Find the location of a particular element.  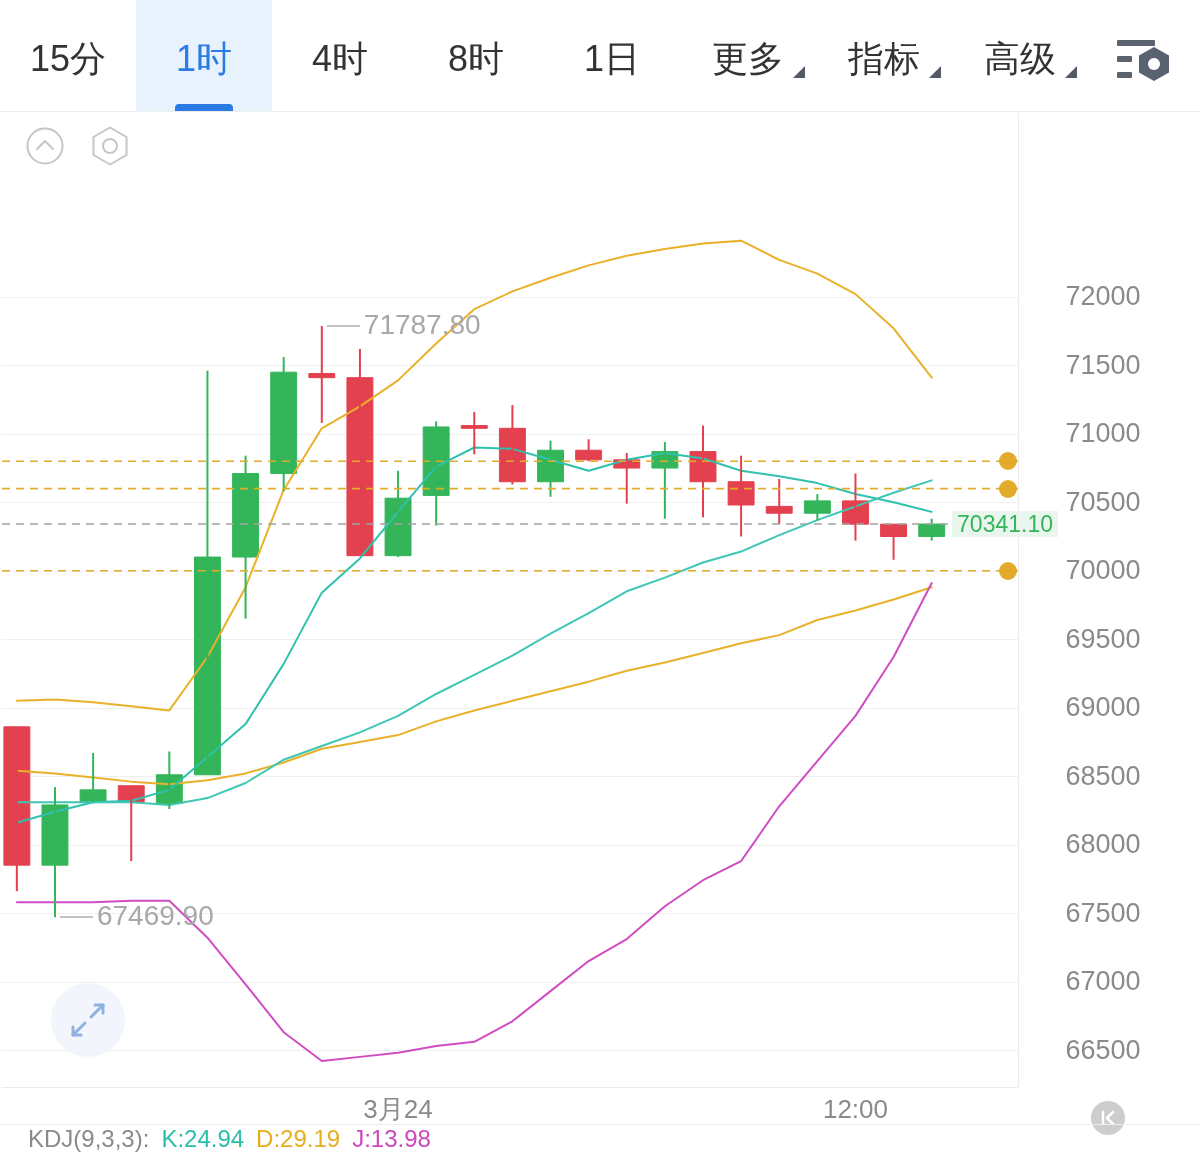

x-tick-label: 3月24 is located at coordinates (398, 1108).